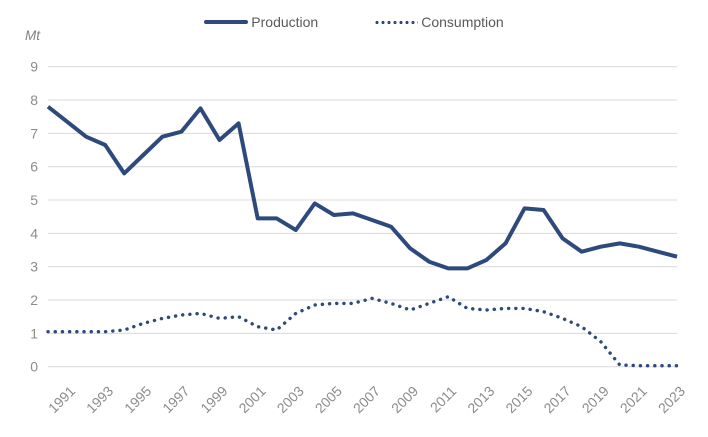 The width and height of the screenshot is (708, 437). What do you see at coordinates (213, 399) in the screenshot?
I see `x-tick-label: 1999` at bounding box center [213, 399].